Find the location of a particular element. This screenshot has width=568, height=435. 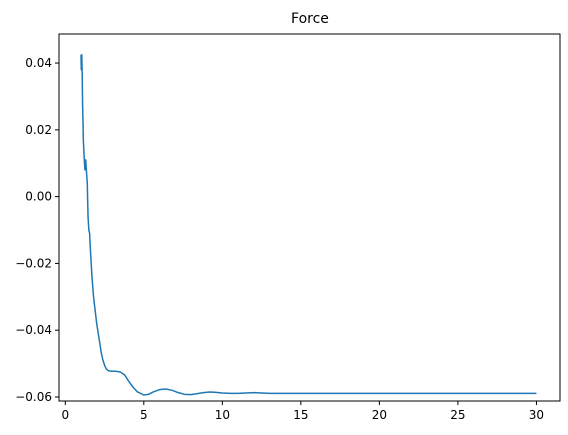

y-tick-label: 0.02 is located at coordinates (38, 130).